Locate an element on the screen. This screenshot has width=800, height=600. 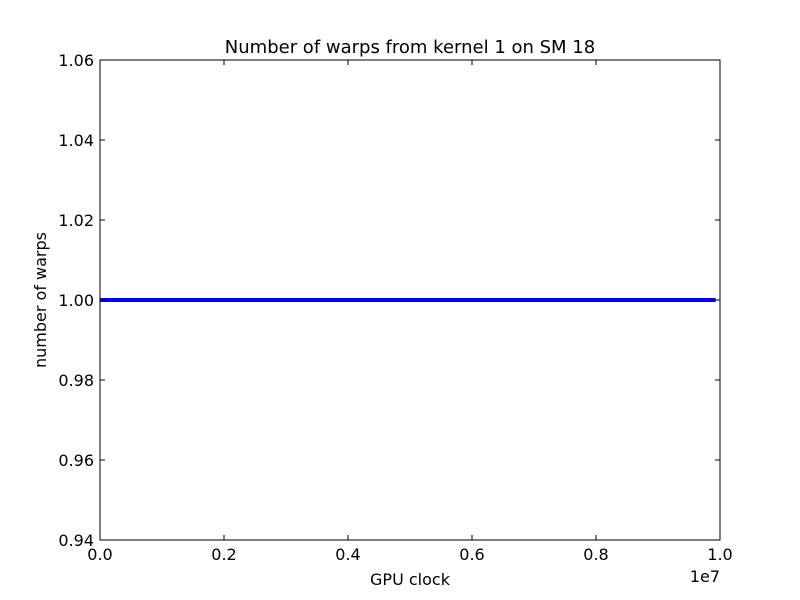
y-tick-label: 0.94 is located at coordinates (76, 540).